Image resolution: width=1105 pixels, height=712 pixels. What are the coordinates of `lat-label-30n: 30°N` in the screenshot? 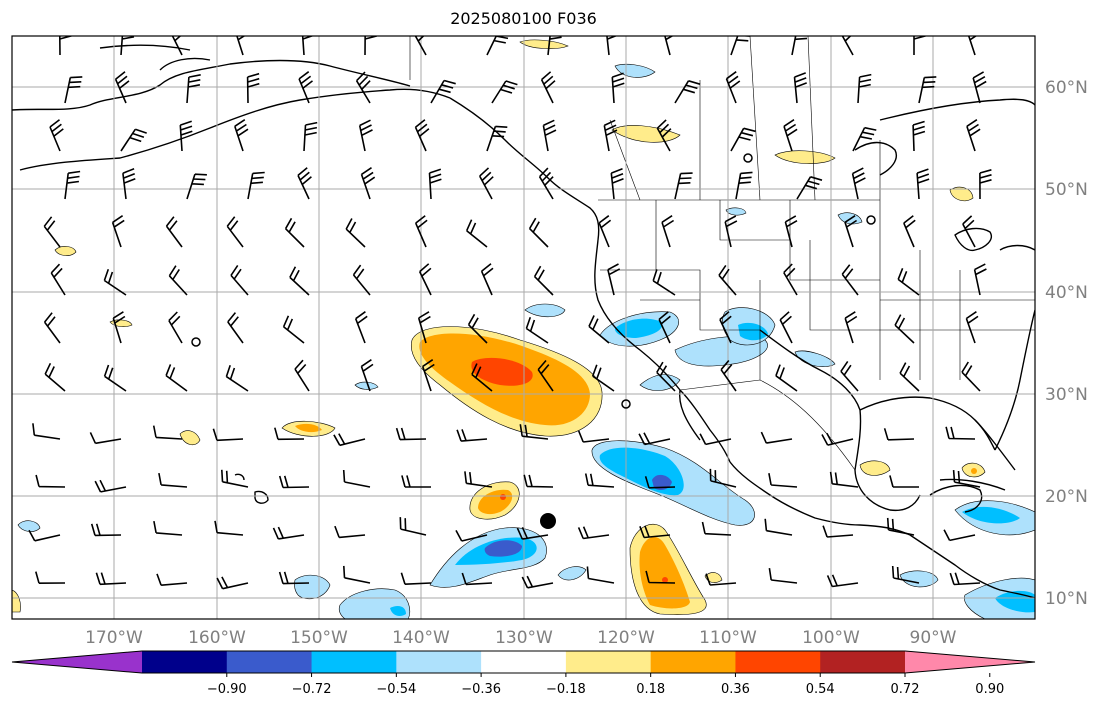 It's located at (1066, 395).